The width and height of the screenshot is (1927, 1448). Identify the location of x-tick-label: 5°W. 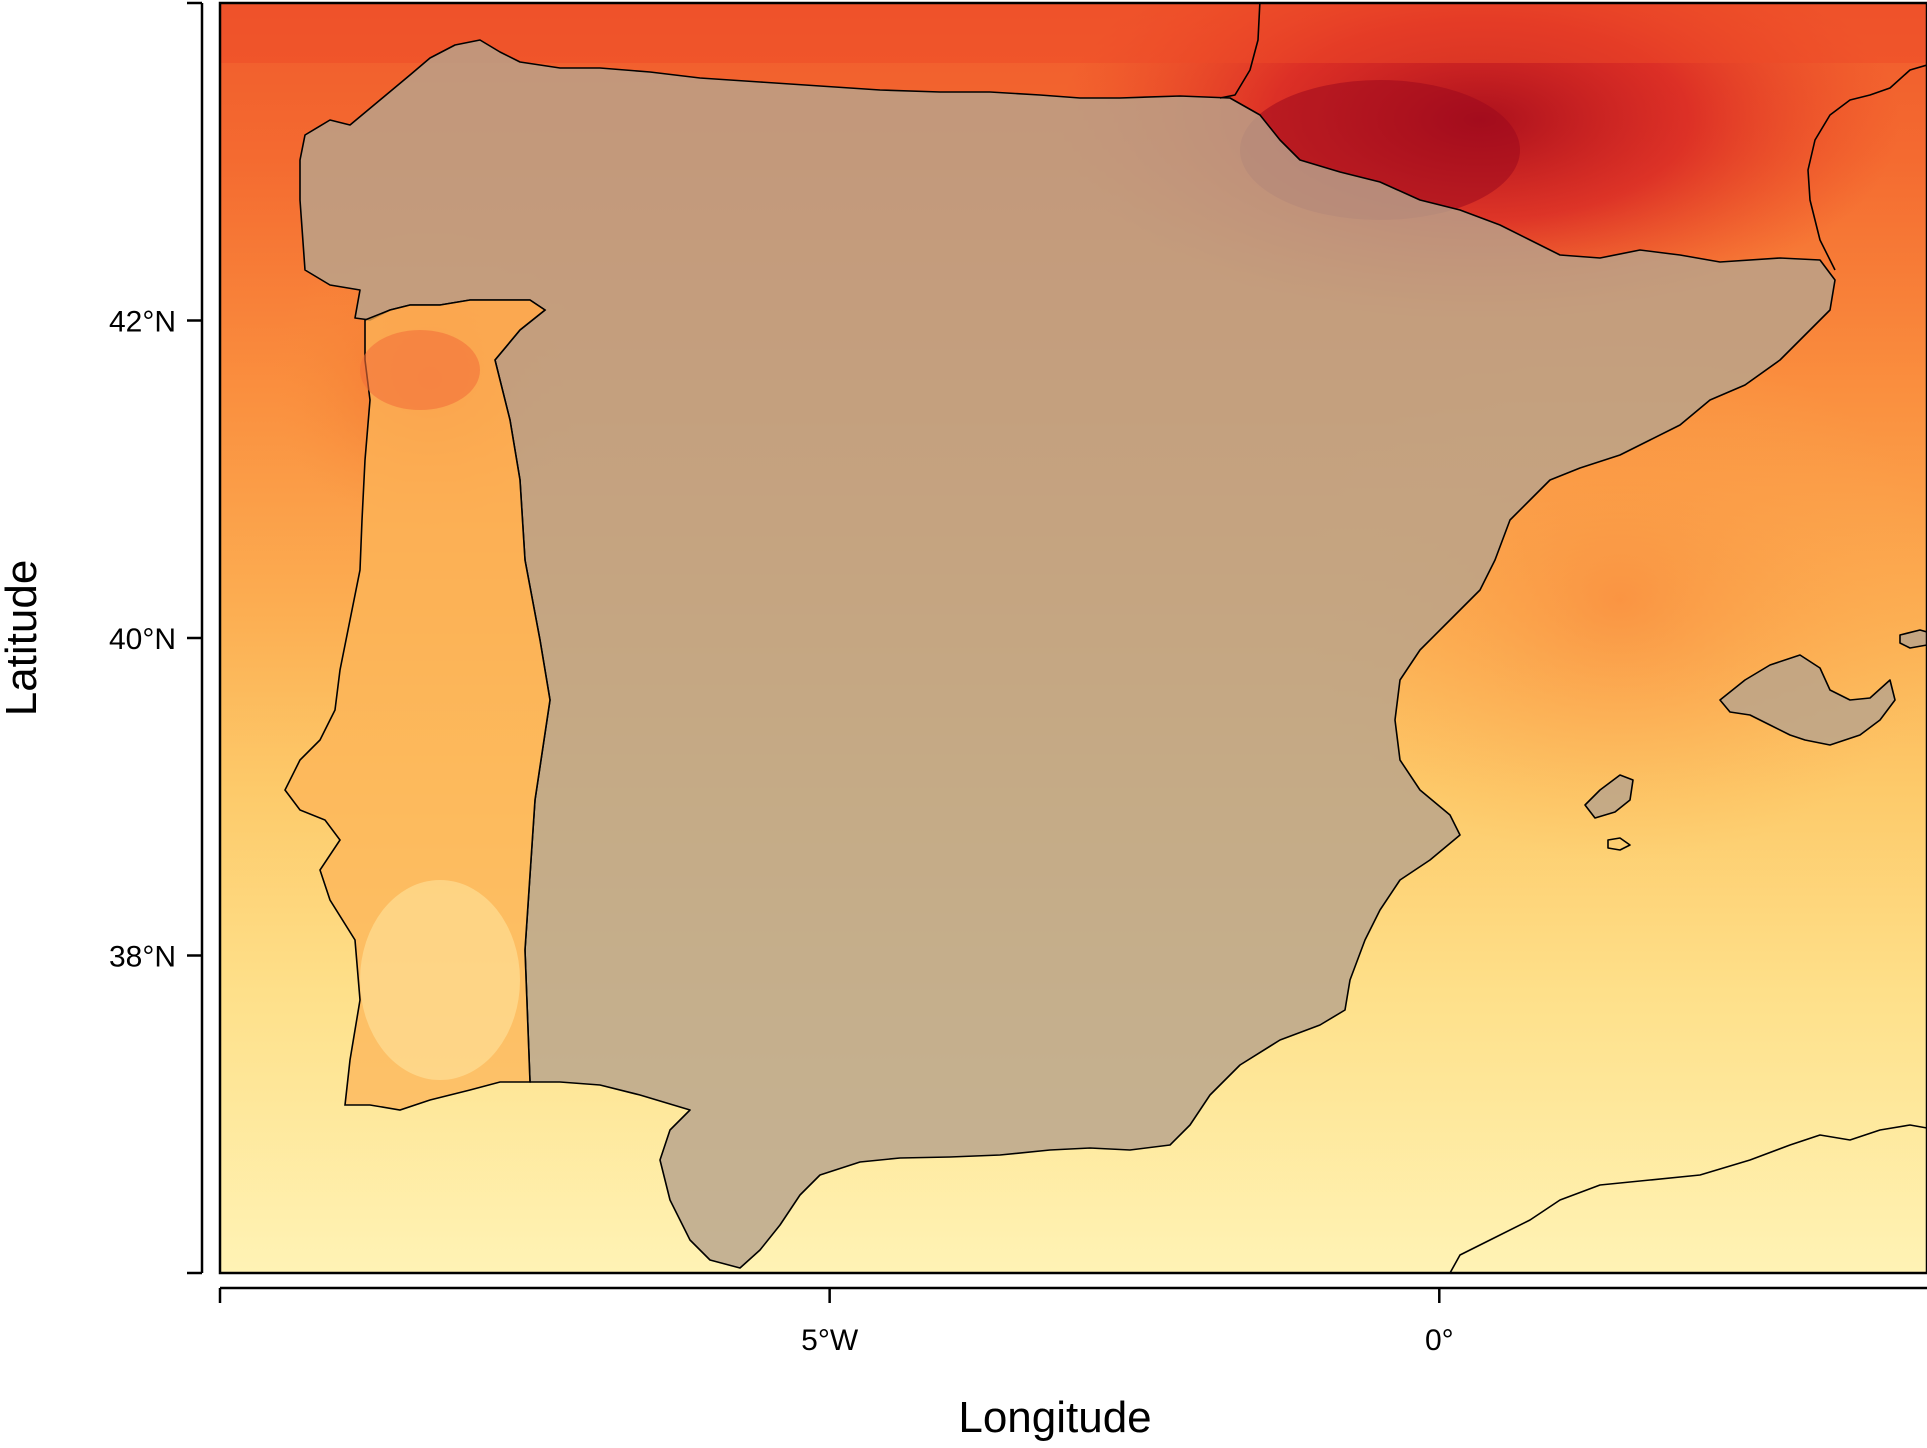
(830, 1340).